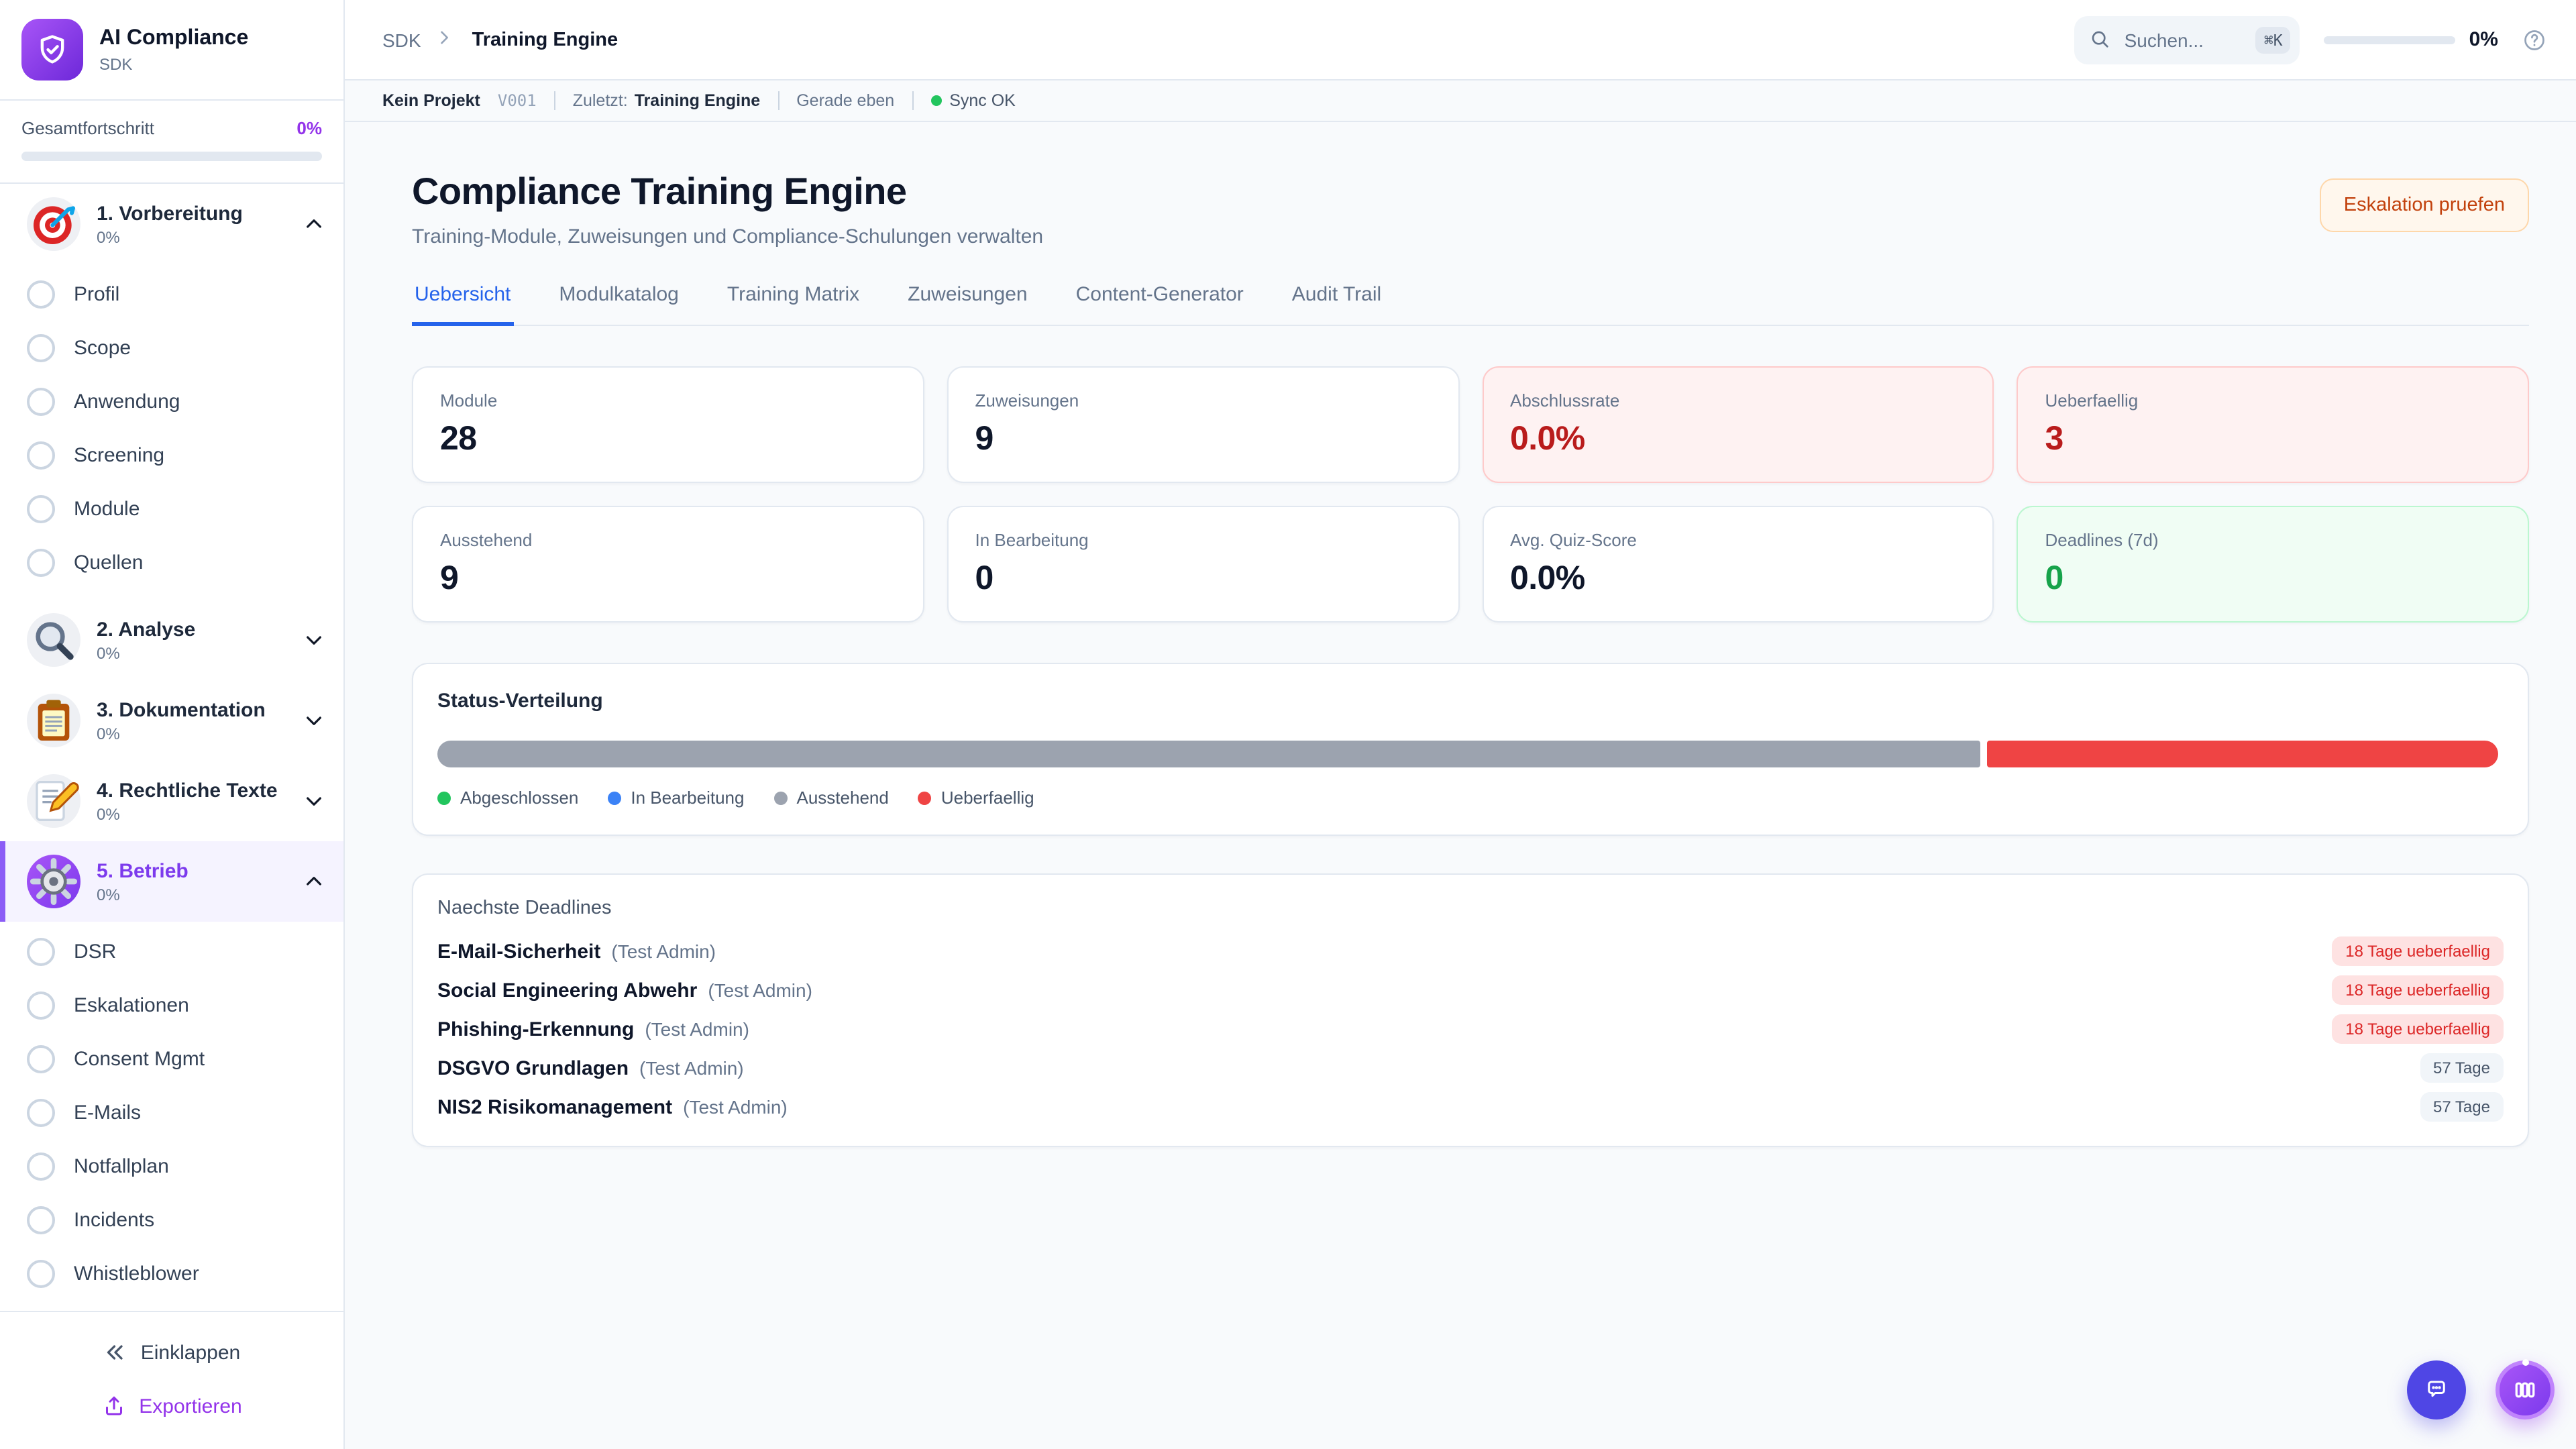  I want to click on sidebar-item-incidents: Incidents, so click(171, 1219).